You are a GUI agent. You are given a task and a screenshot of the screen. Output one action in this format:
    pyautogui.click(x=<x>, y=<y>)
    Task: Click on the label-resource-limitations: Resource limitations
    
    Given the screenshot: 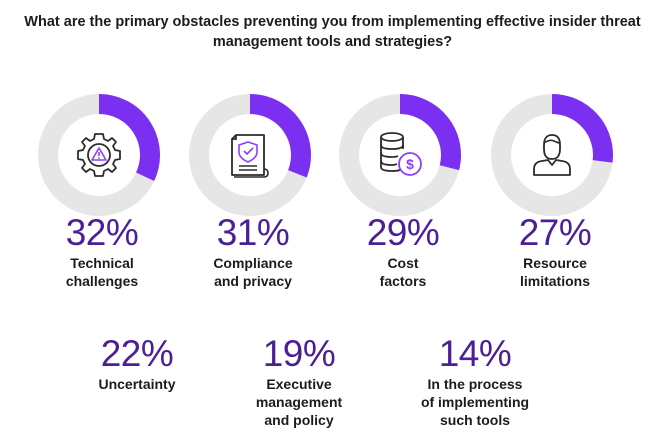 What is the action you would take?
    pyautogui.click(x=555, y=272)
    